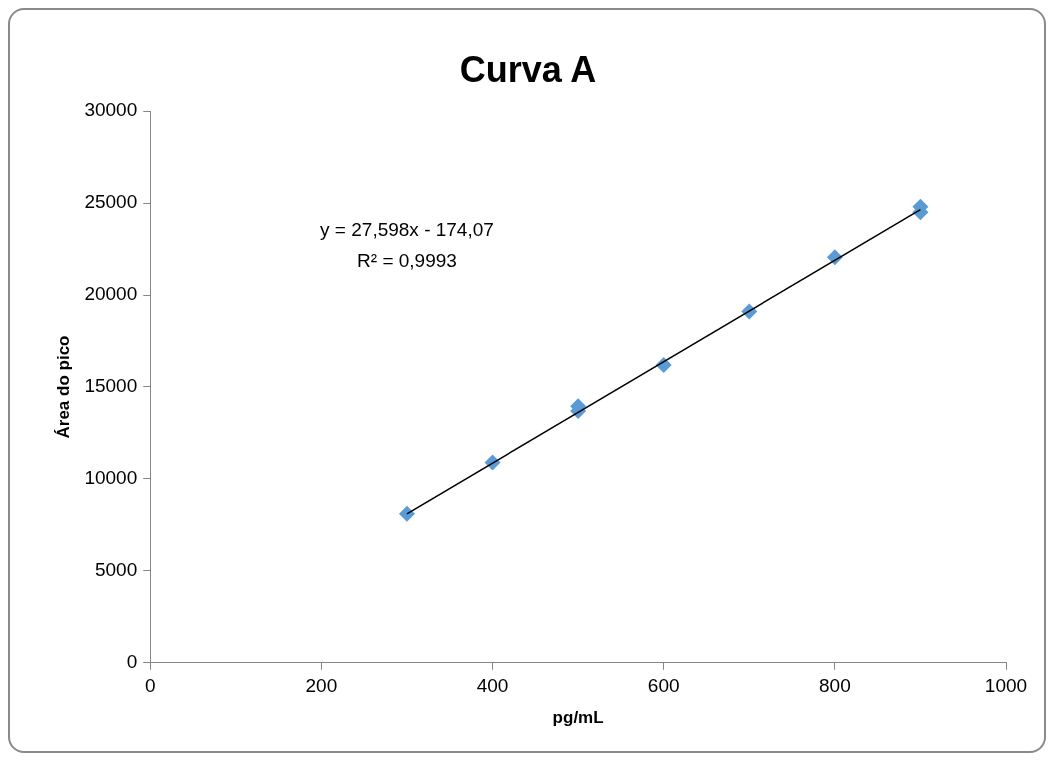 The height and width of the screenshot is (763, 1056). Describe the element at coordinates (835, 686) in the screenshot. I see `x-tick-label: 800` at that location.